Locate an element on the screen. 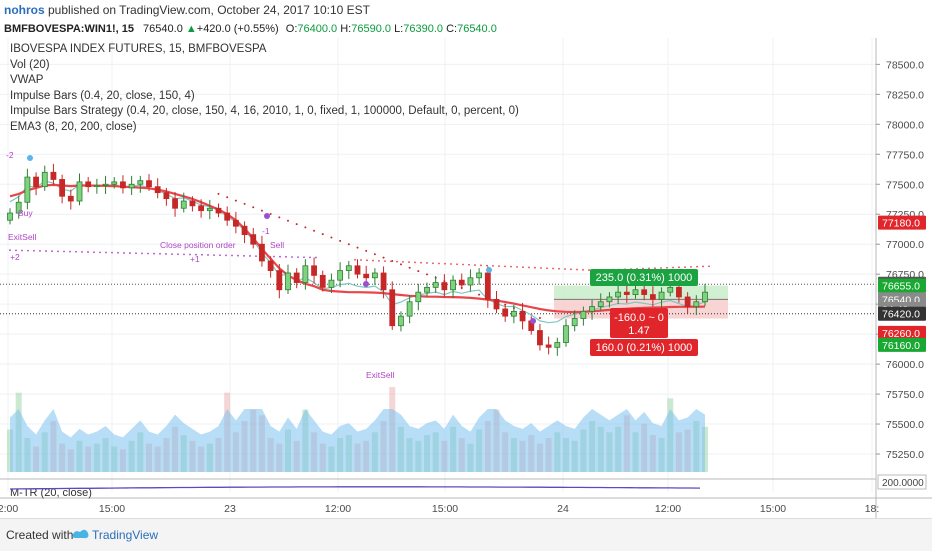 Image resolution: width=932 pixels, height=551 pixels. created-with-label: Created with is located at coordinates (40, 535).